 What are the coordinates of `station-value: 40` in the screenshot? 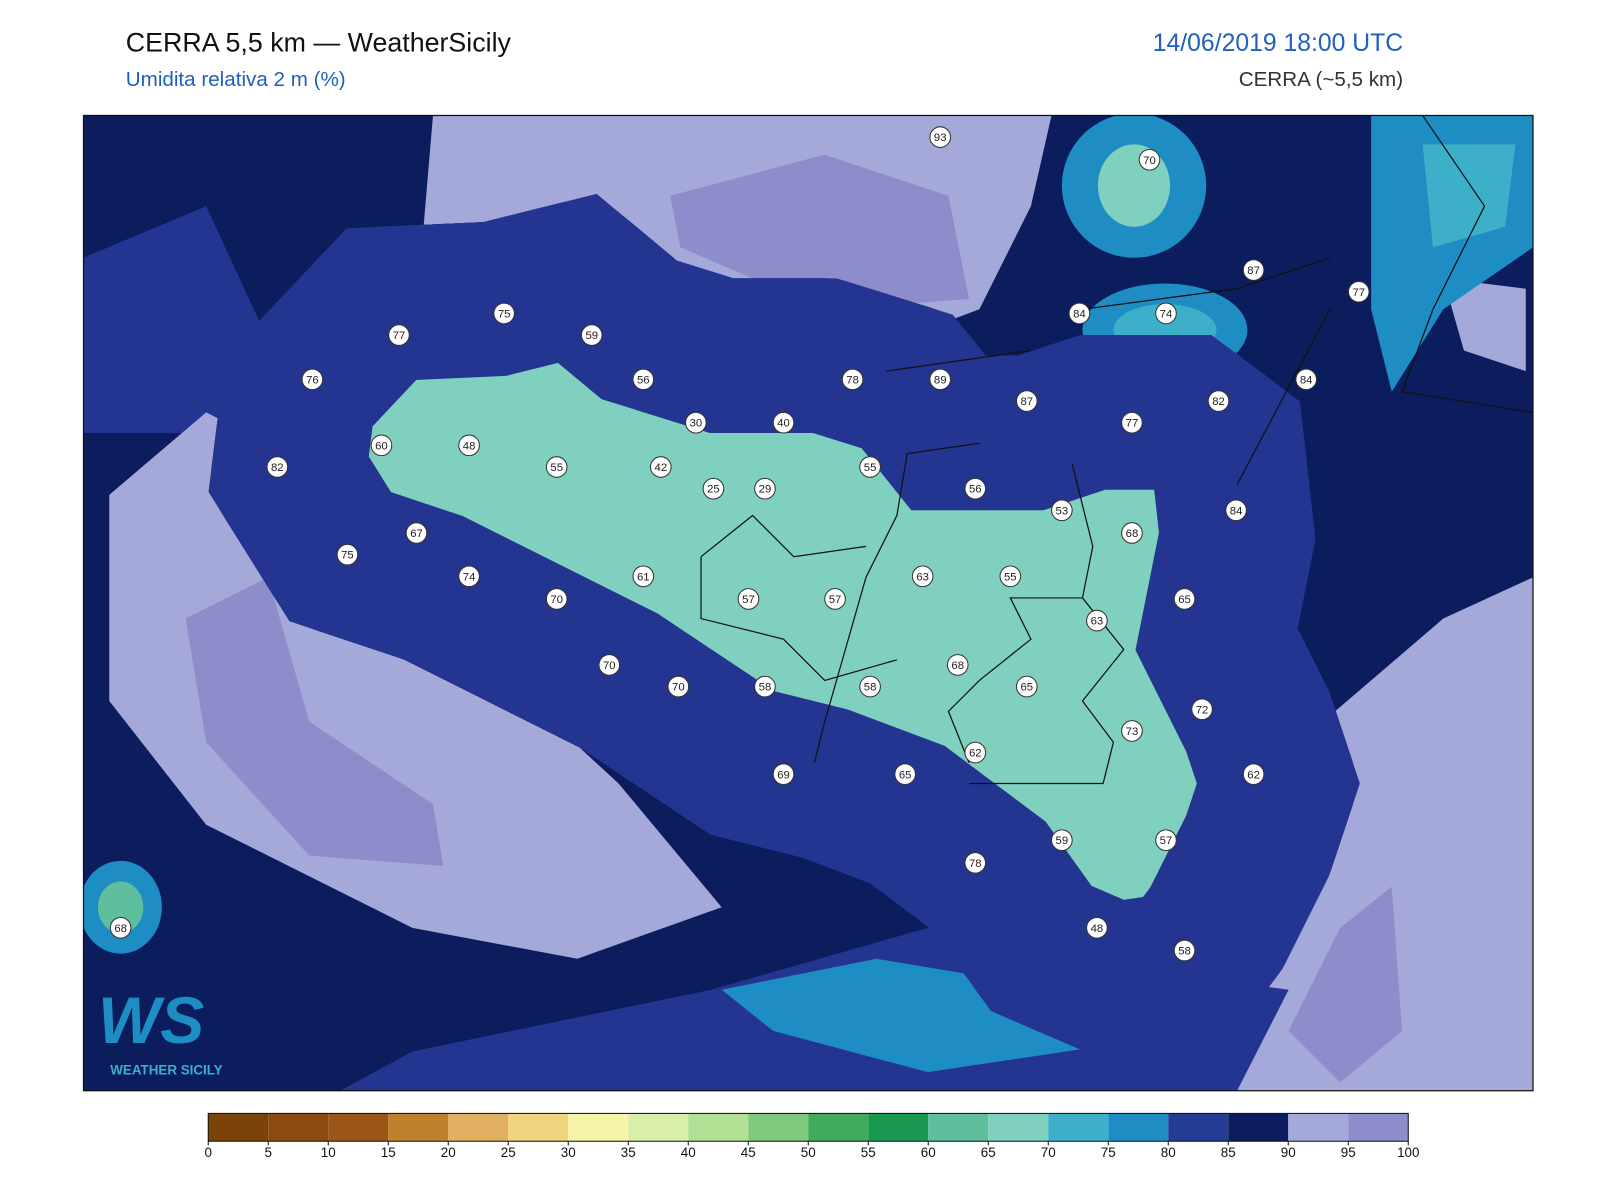 It's located at (783, 424).